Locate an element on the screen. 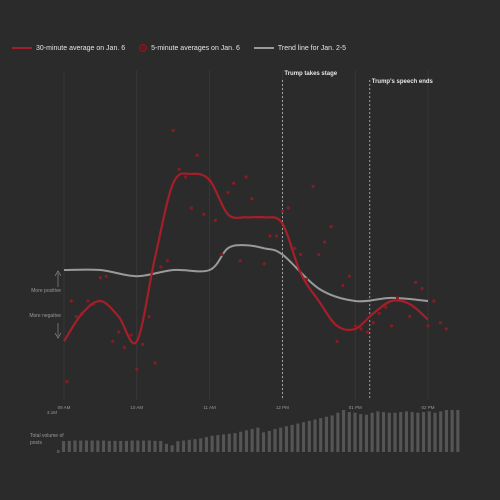 Image resolution: width=500 pixels, height=500 pixels. volume-chart: 3.1M 0 Total volume of posts is located at coordinates (245, 432).